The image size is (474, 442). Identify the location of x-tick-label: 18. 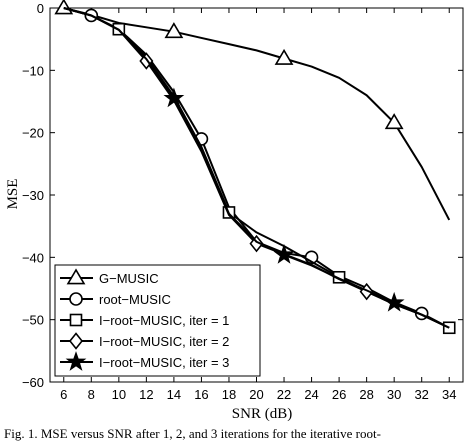
(229, 394).